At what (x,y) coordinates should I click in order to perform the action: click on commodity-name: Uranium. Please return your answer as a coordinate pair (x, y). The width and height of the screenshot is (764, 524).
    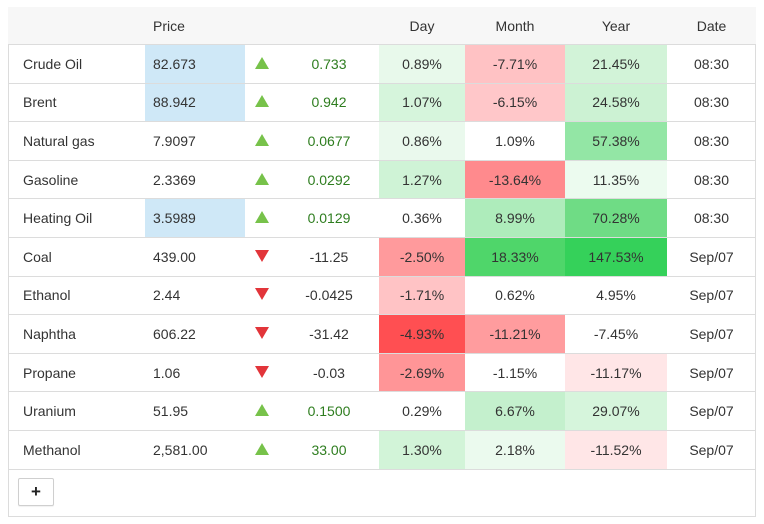
    Looking at the image, I should click on (76, 411).